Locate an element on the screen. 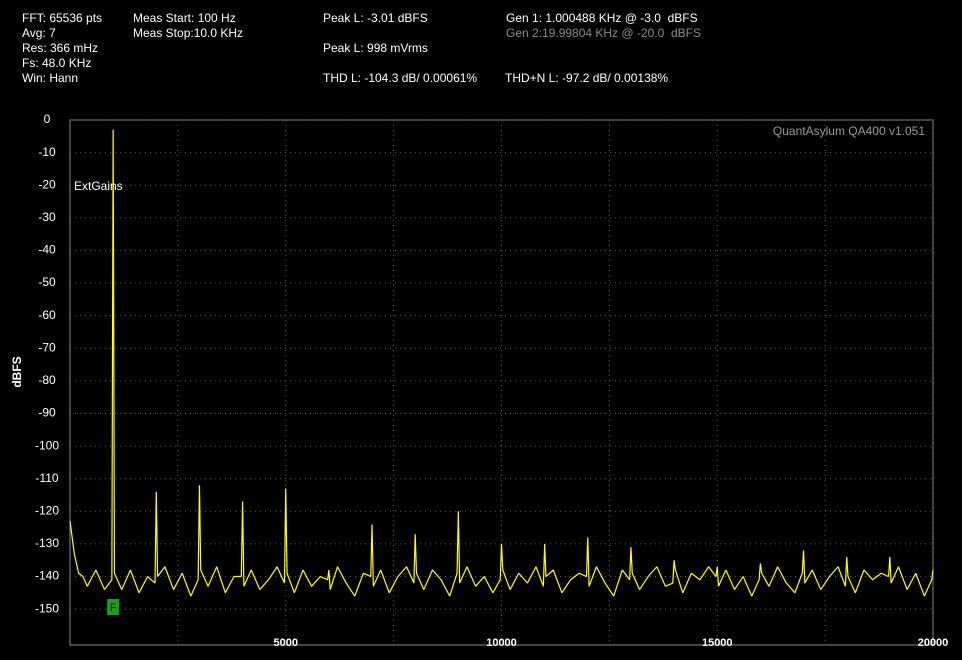 Image resolution: width=962 pixels, height=660 pixels. x-tick-label: 20000 is located at coordinates (933, 643).